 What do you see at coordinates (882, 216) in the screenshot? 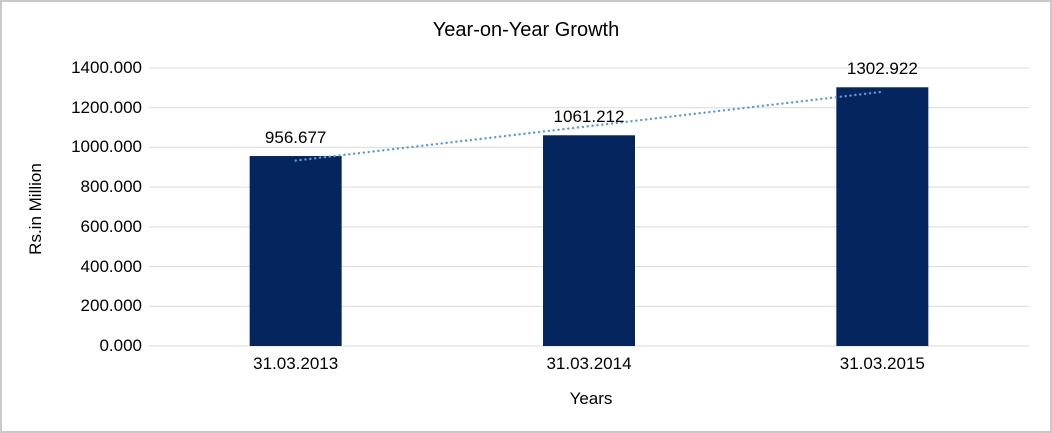
I see `bar-31.03.2015` at bounding box center [882, 216].